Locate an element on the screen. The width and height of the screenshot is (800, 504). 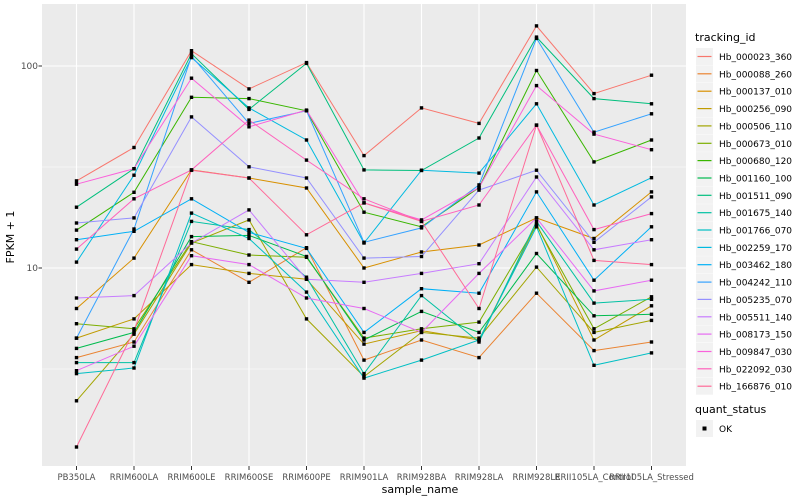
legend-entry: Hb_001160_100 is located at coordinates (744, 178).